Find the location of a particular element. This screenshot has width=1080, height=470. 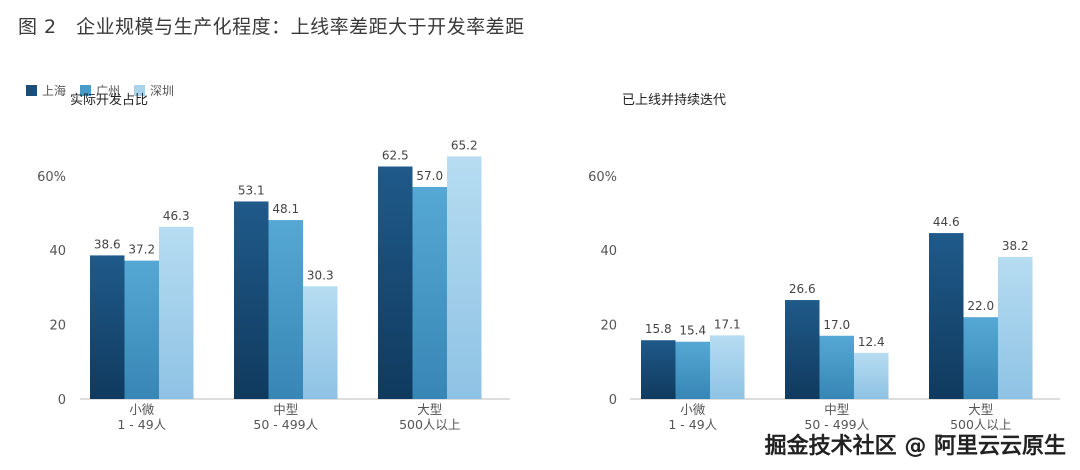

legend-label-guangzhou: 广州 is located at coordinates (108, 91).